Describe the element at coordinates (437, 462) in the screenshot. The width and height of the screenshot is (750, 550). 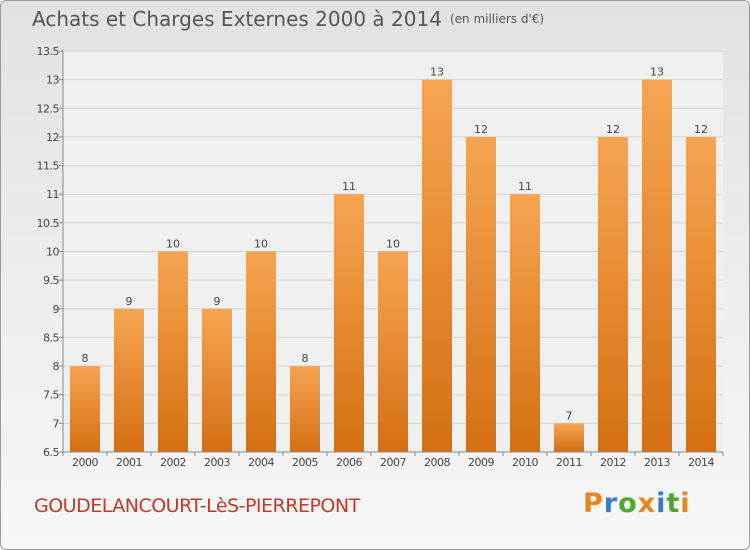
I see `x-tick-label: 2008` at that location.